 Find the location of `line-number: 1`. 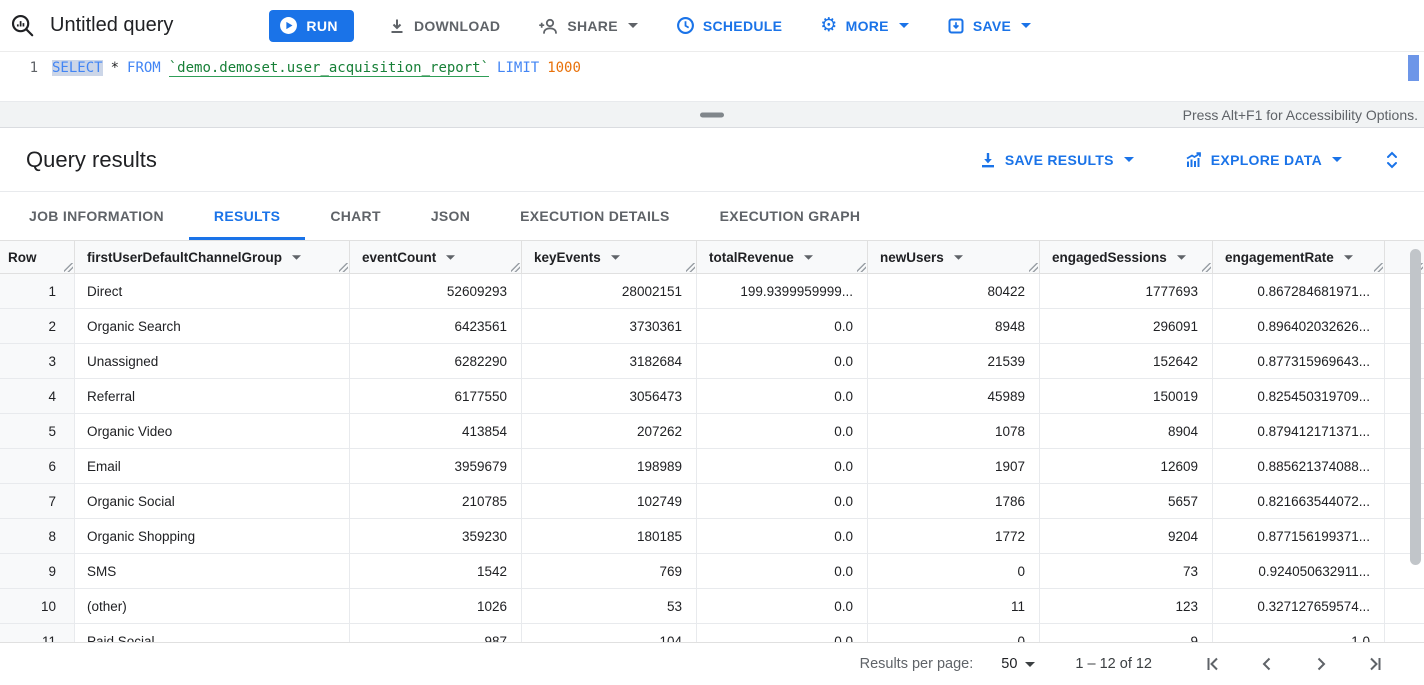

line-number: 1 is located at coordinates (33, 68).